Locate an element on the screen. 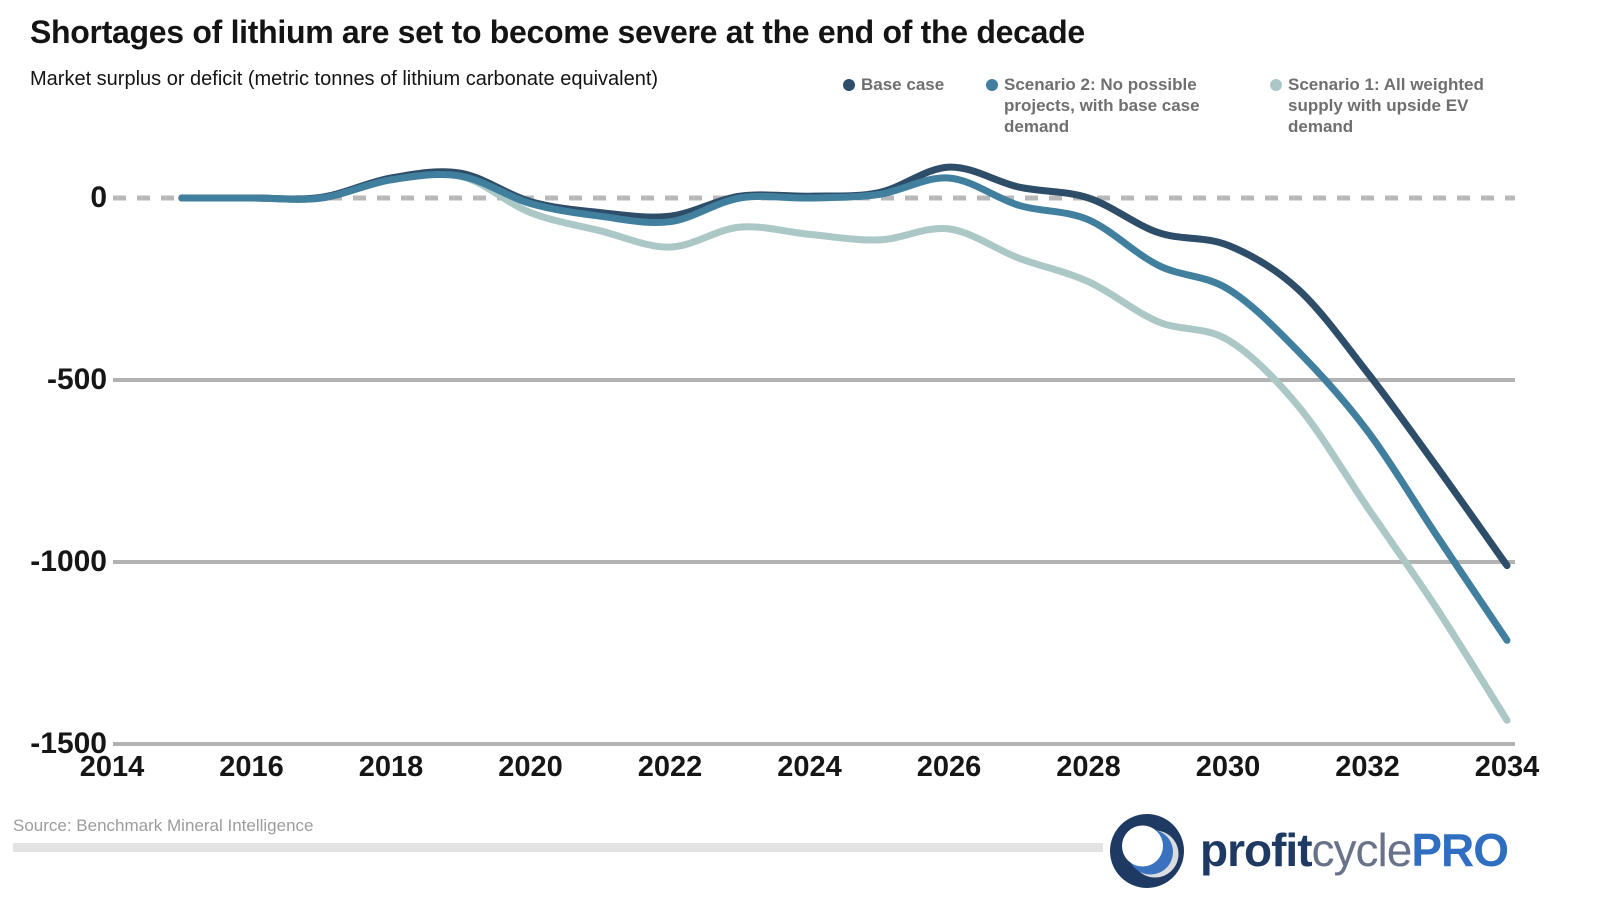 The image size is (1600, 900). x-axis-tick-2028: 2028 is located at coordinates (1088, 767).